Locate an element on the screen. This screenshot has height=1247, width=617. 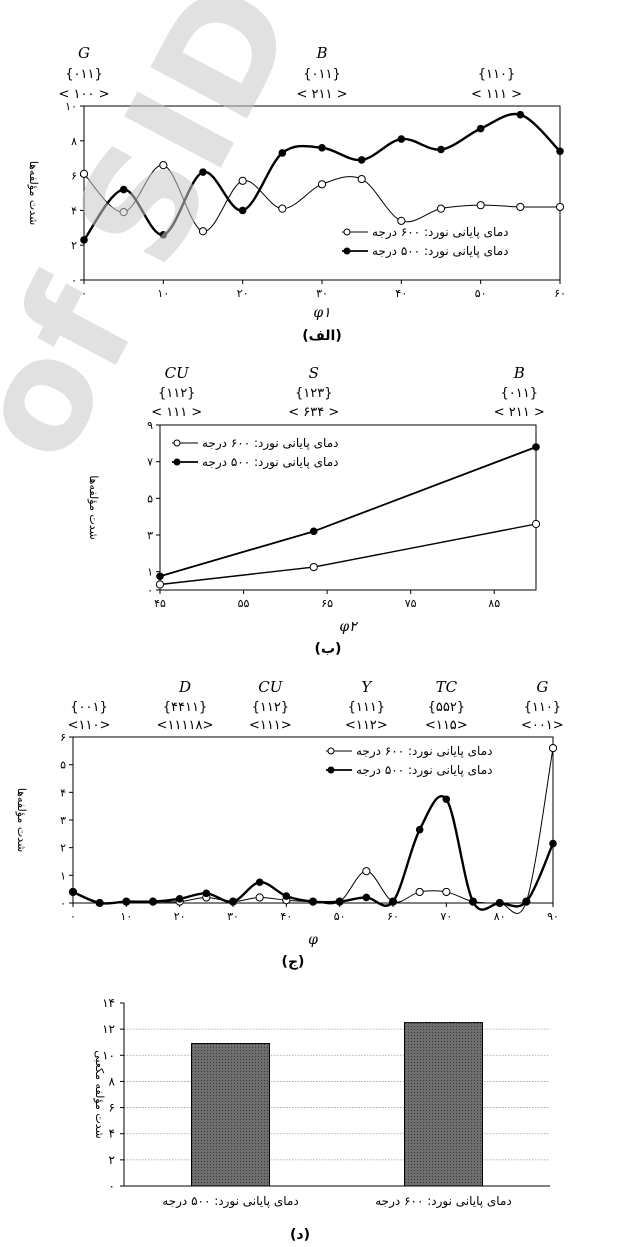
x-tick-label: ۵۵ is located at coordinates (244, 603).